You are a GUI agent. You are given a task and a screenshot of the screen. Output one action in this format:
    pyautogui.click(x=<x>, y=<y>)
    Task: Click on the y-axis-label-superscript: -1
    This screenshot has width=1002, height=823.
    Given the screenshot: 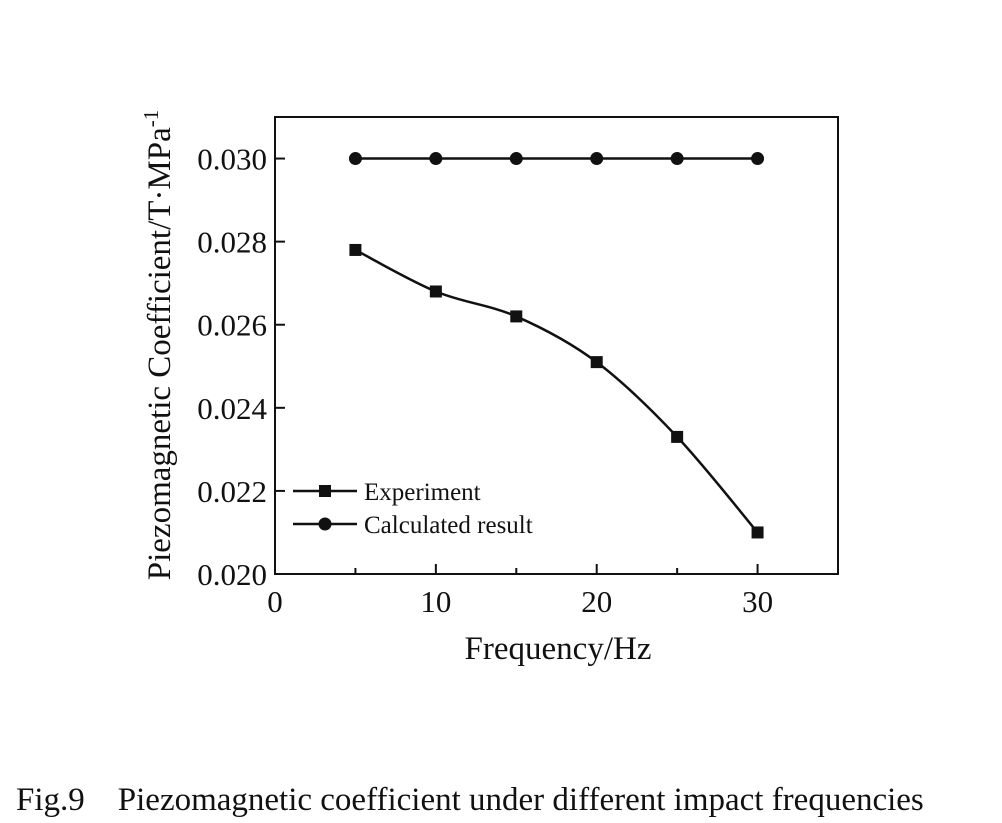 What is the action you would take?
    pyautogui.click(x=151, y=119)
    